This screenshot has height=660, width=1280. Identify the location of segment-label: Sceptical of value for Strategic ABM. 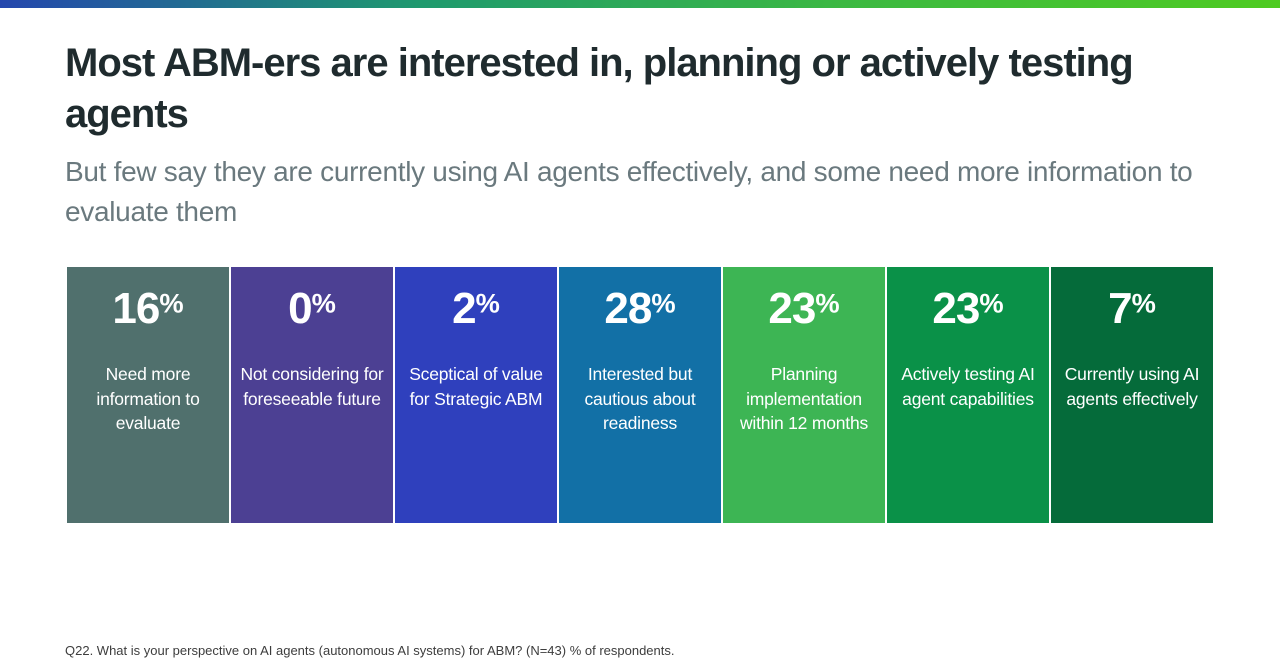
(476, 386).